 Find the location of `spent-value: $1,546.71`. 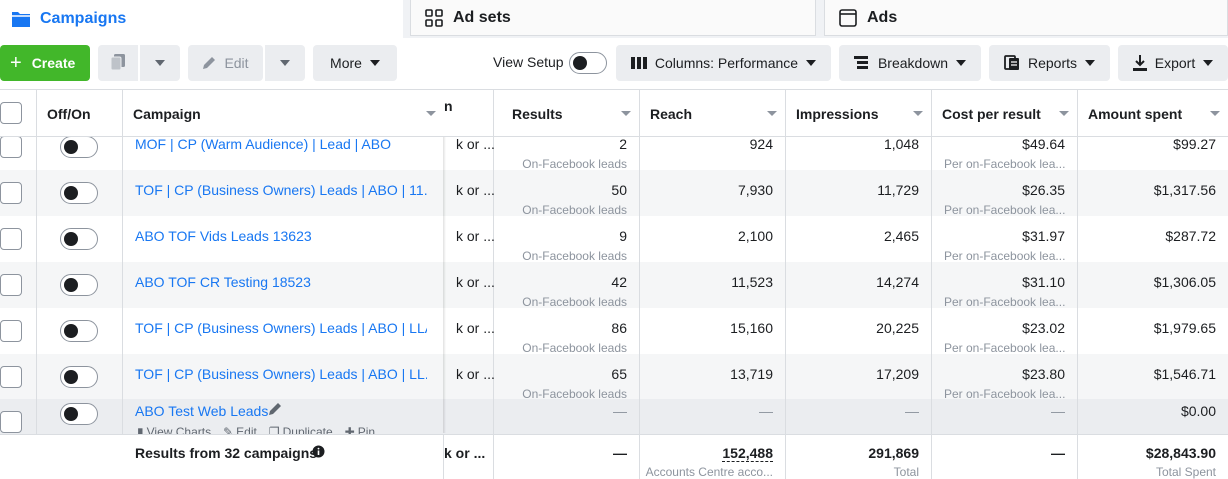

spent-value: $1,546.71 is located at coordinates (1184, 374).